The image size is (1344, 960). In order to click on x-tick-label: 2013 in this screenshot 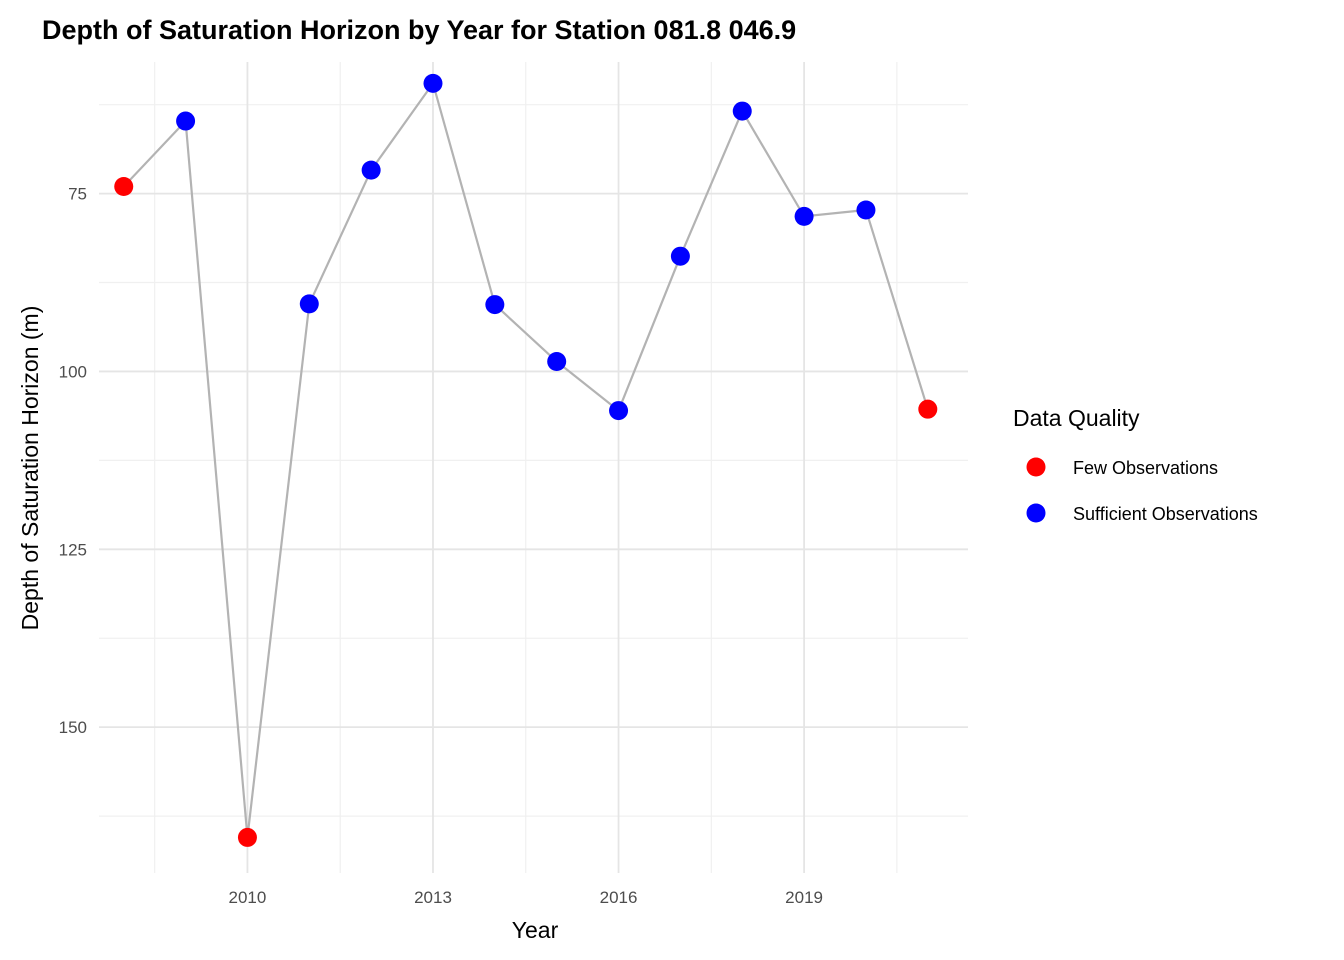, I will do `click(433, 897)`.